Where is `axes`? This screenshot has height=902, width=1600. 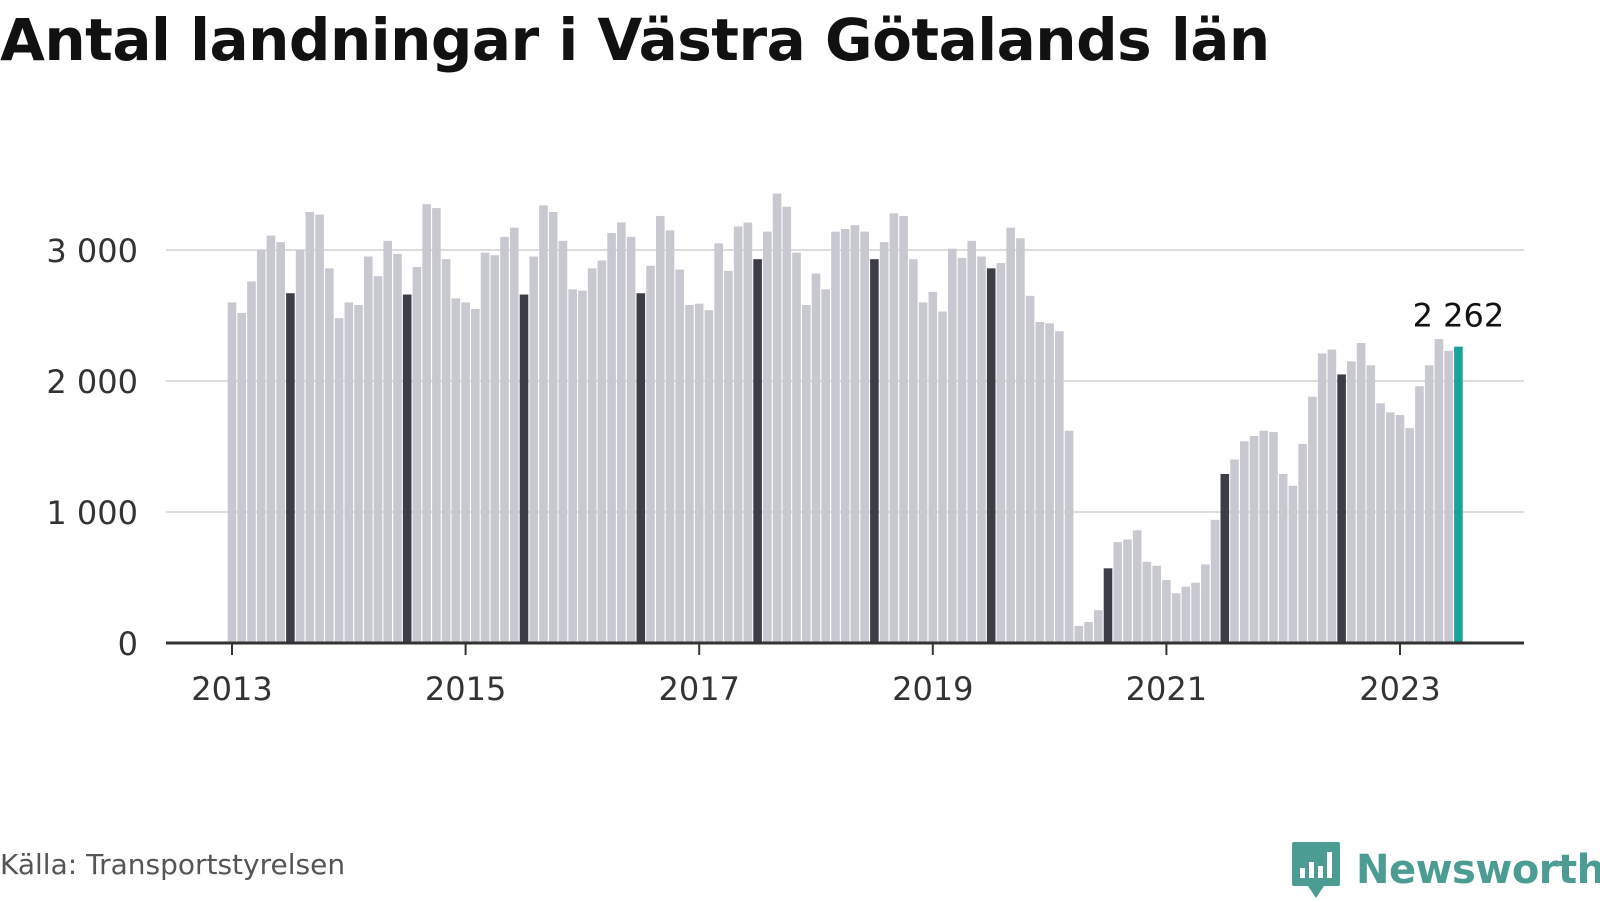
axes is located at coordinates (845, 648).